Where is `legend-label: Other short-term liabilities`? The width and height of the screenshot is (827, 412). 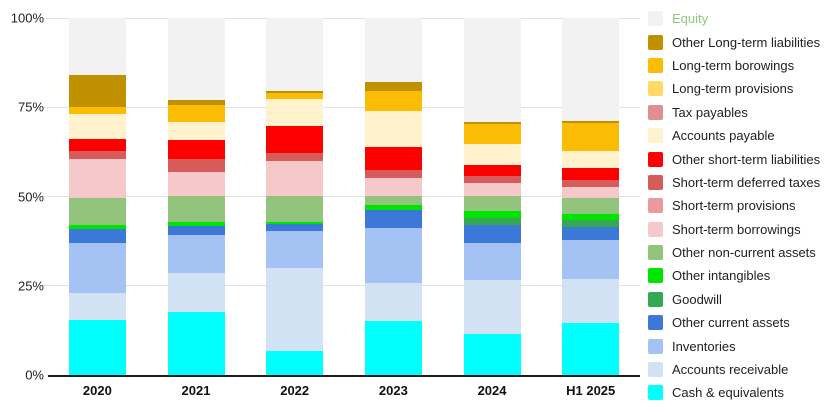
legend-label: Other short-term liabilities is located at coordinates (746, 159).